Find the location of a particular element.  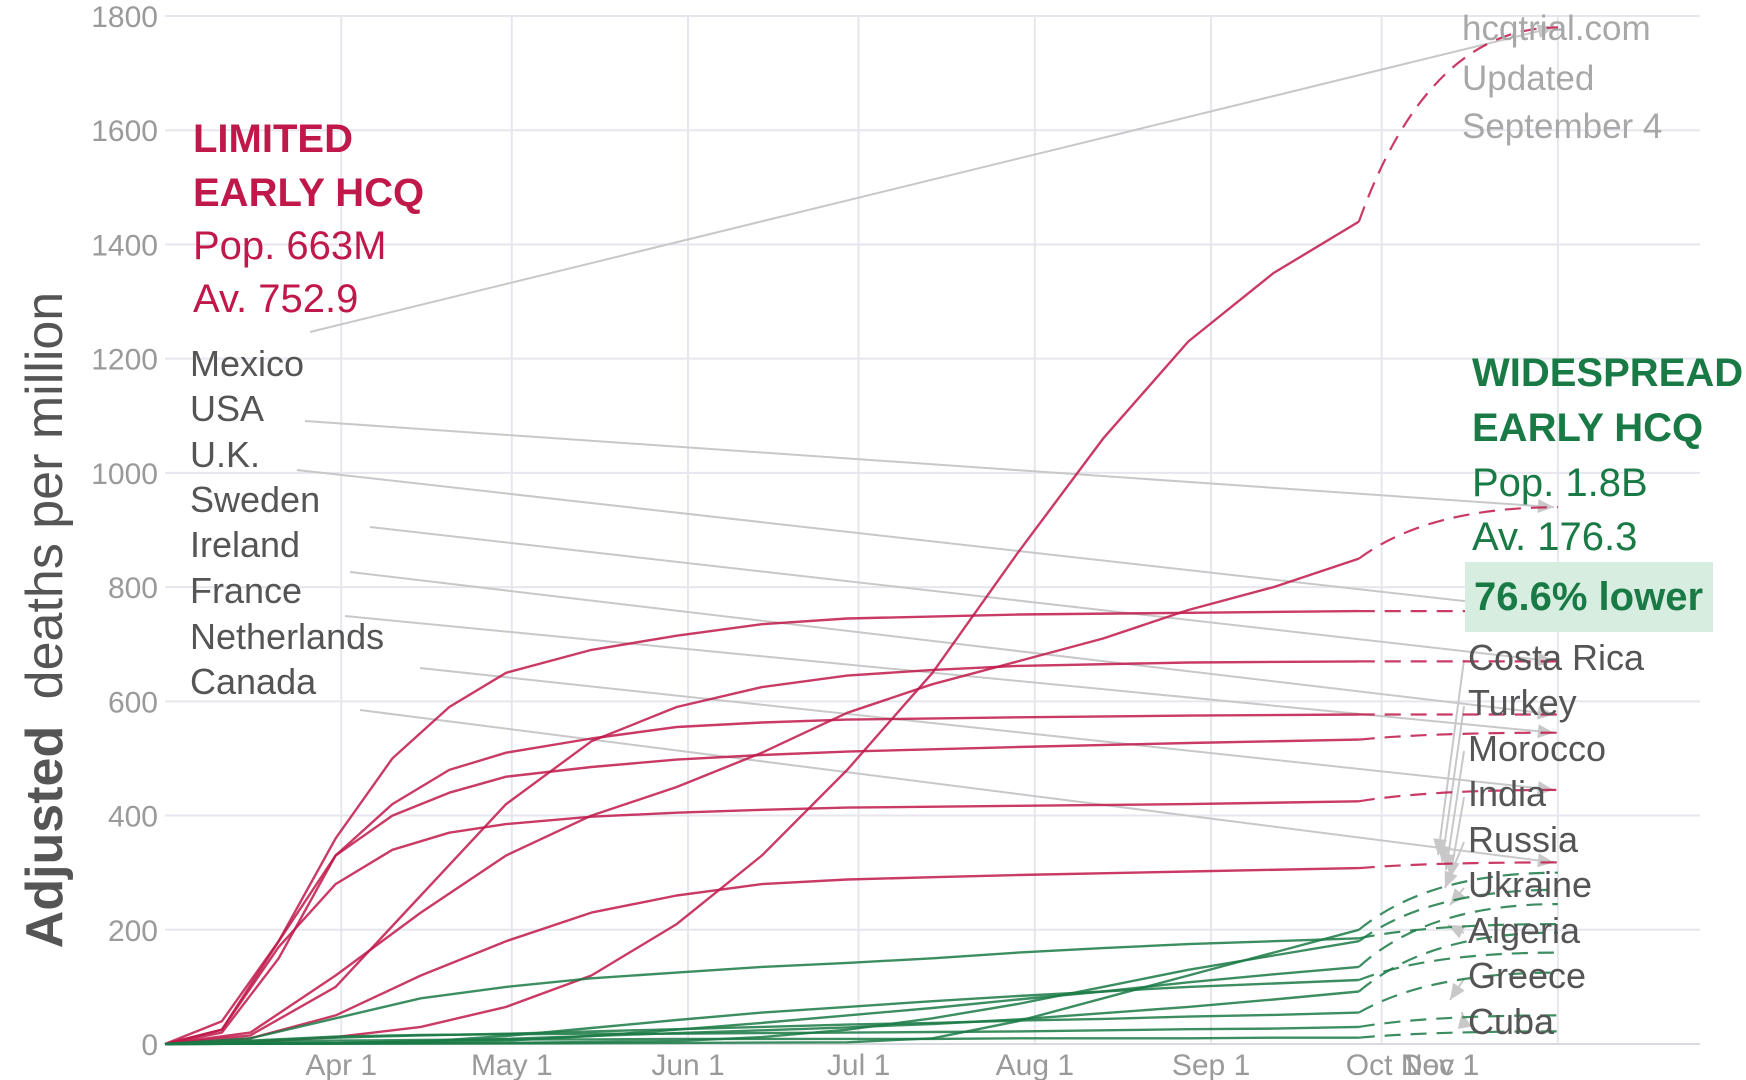

y-axis-title-rest: deaths per million is located at coordinates (45, 496).